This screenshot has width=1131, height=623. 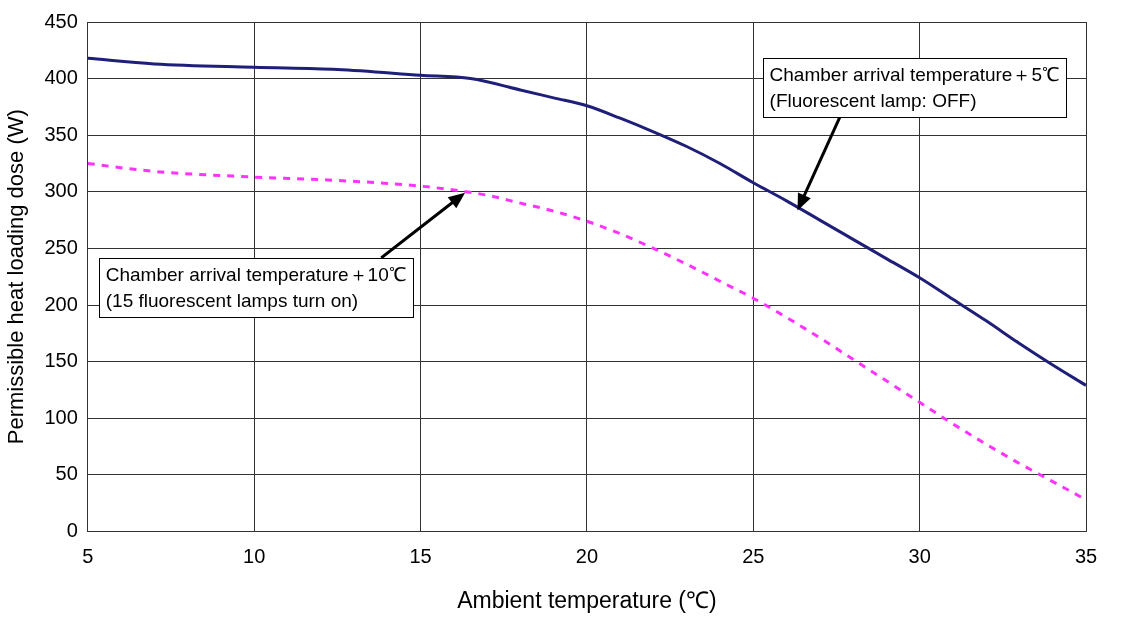 I want to click on x-axis-title: Ambient temperature (℃), so click(x=587, y=599).